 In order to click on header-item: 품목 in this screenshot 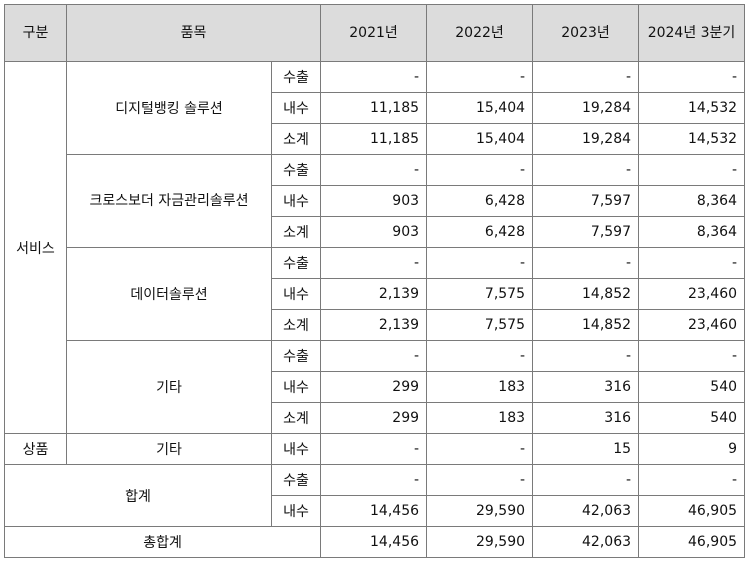, I will do `click(193, 33)`.